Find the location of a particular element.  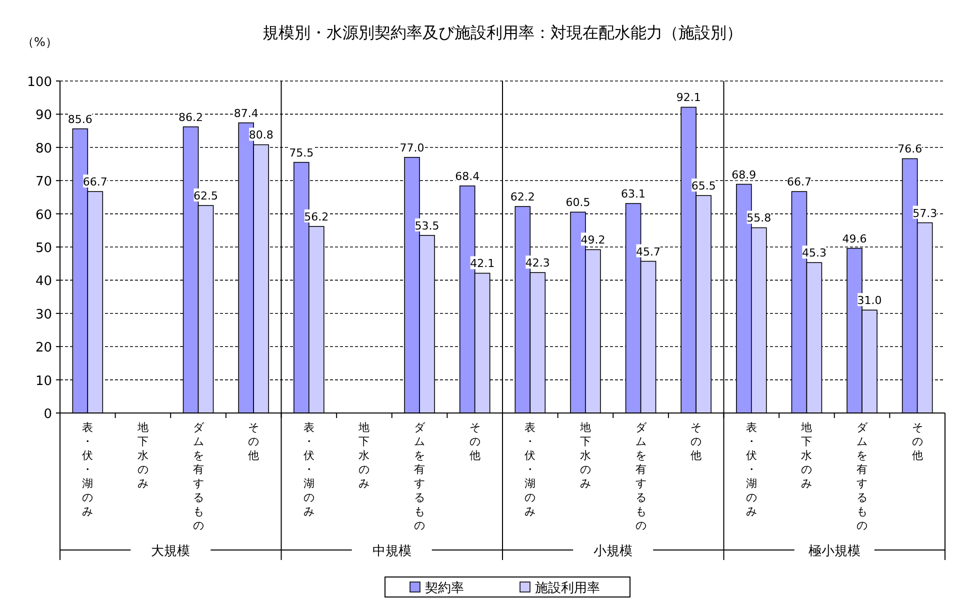

data-label: 68.4 is located at coordinates (467, 176).